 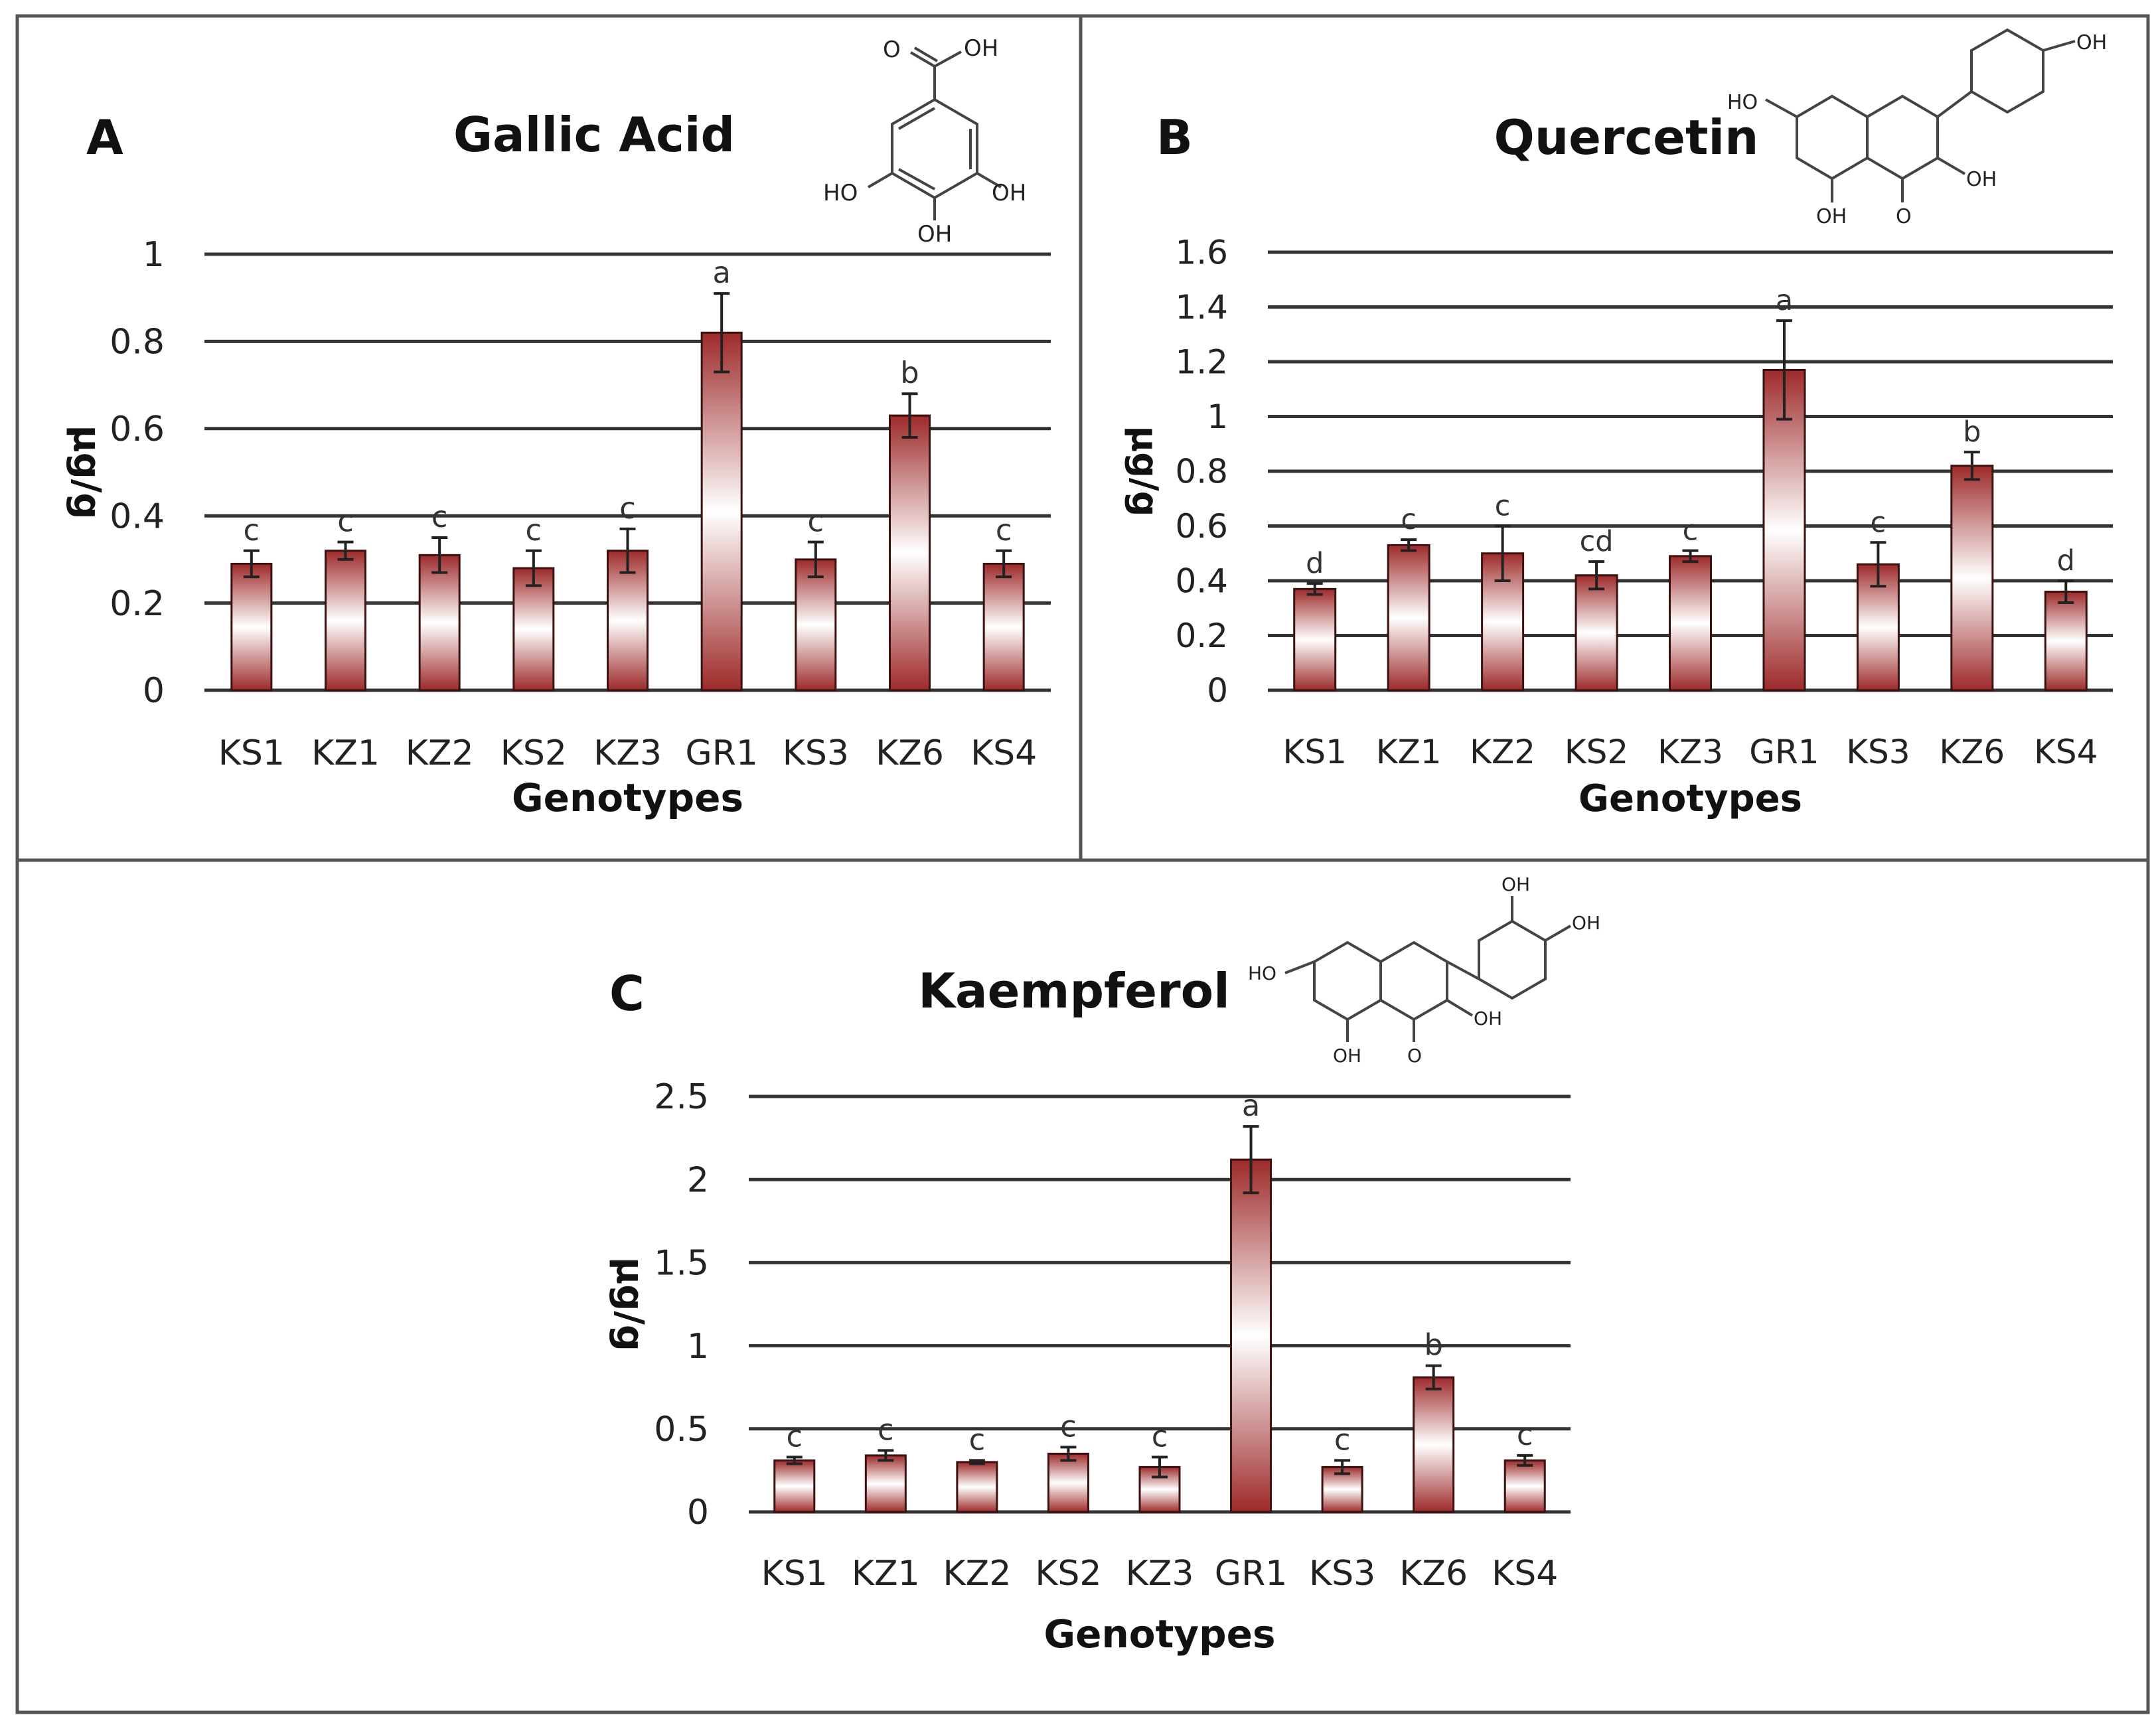 What do you see at coordinates (1252, 1574) in the screenshot?
I see `panel-c-xtick-label: GR1` at bounding box center [1252, 1574].